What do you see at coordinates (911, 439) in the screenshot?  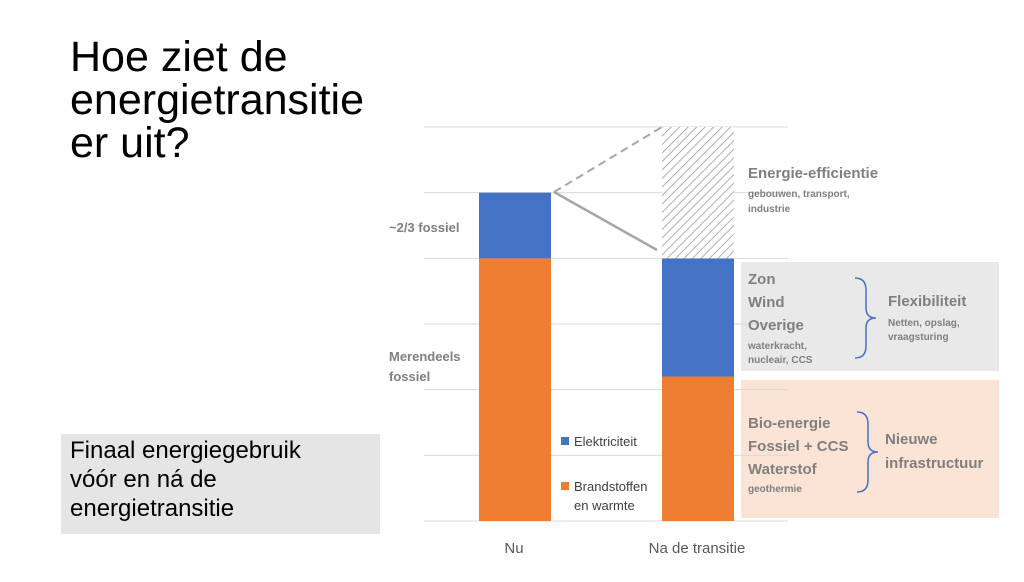 I see `new-infra-title-line-1: Nieuwe` at bounding box center [911, 439].